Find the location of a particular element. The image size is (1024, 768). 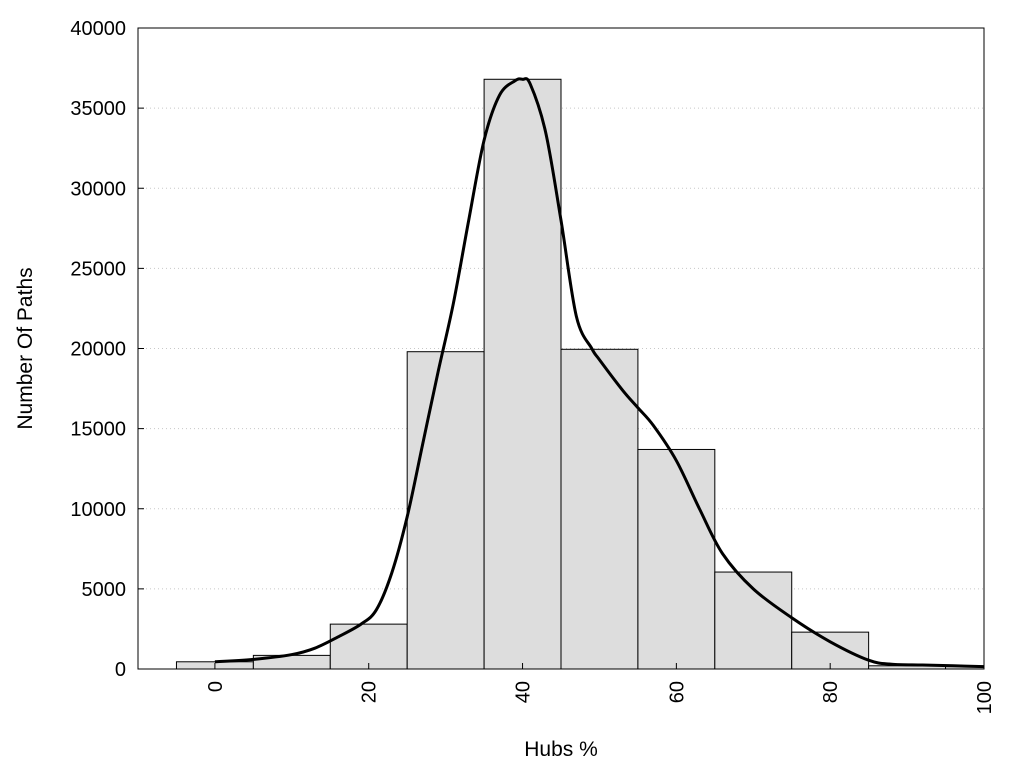

y-axis-title: Number Of Paths is located at coordinates (25, 348).